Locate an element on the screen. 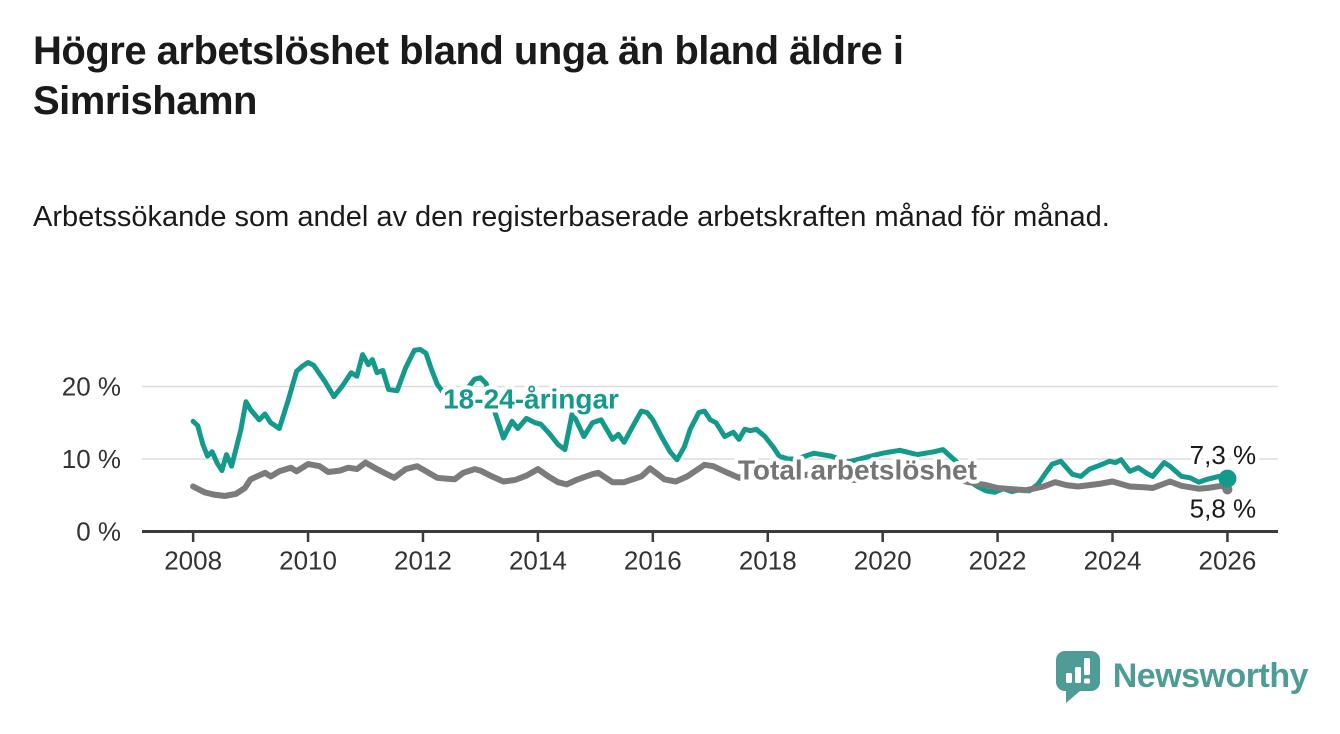  logo-bar-medium is located at coordinates (1077, 675).